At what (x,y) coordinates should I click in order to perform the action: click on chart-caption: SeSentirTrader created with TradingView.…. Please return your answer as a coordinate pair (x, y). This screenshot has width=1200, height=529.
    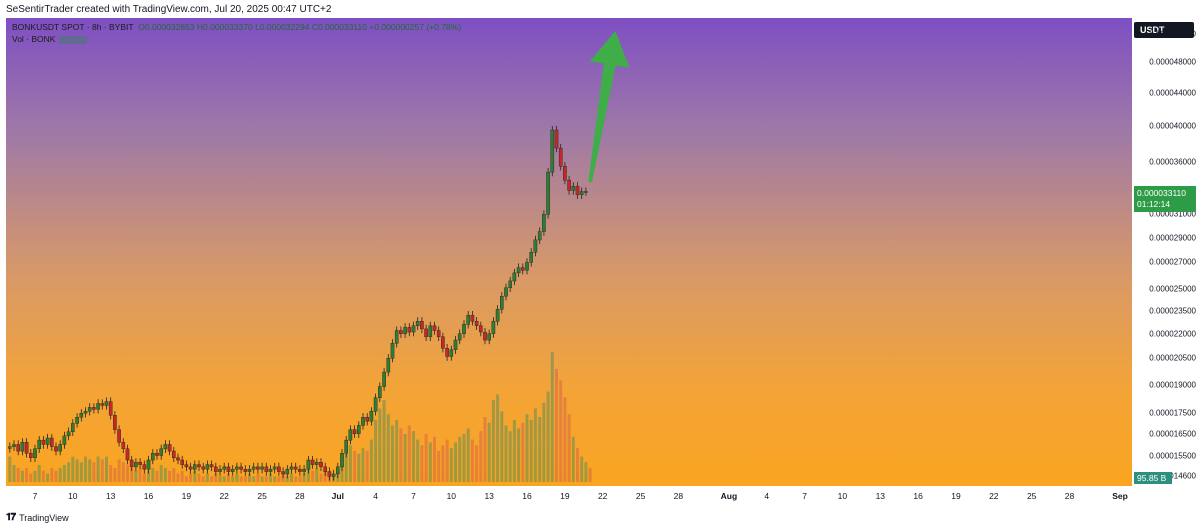
    Looking at the image, I should click on (169, 9).